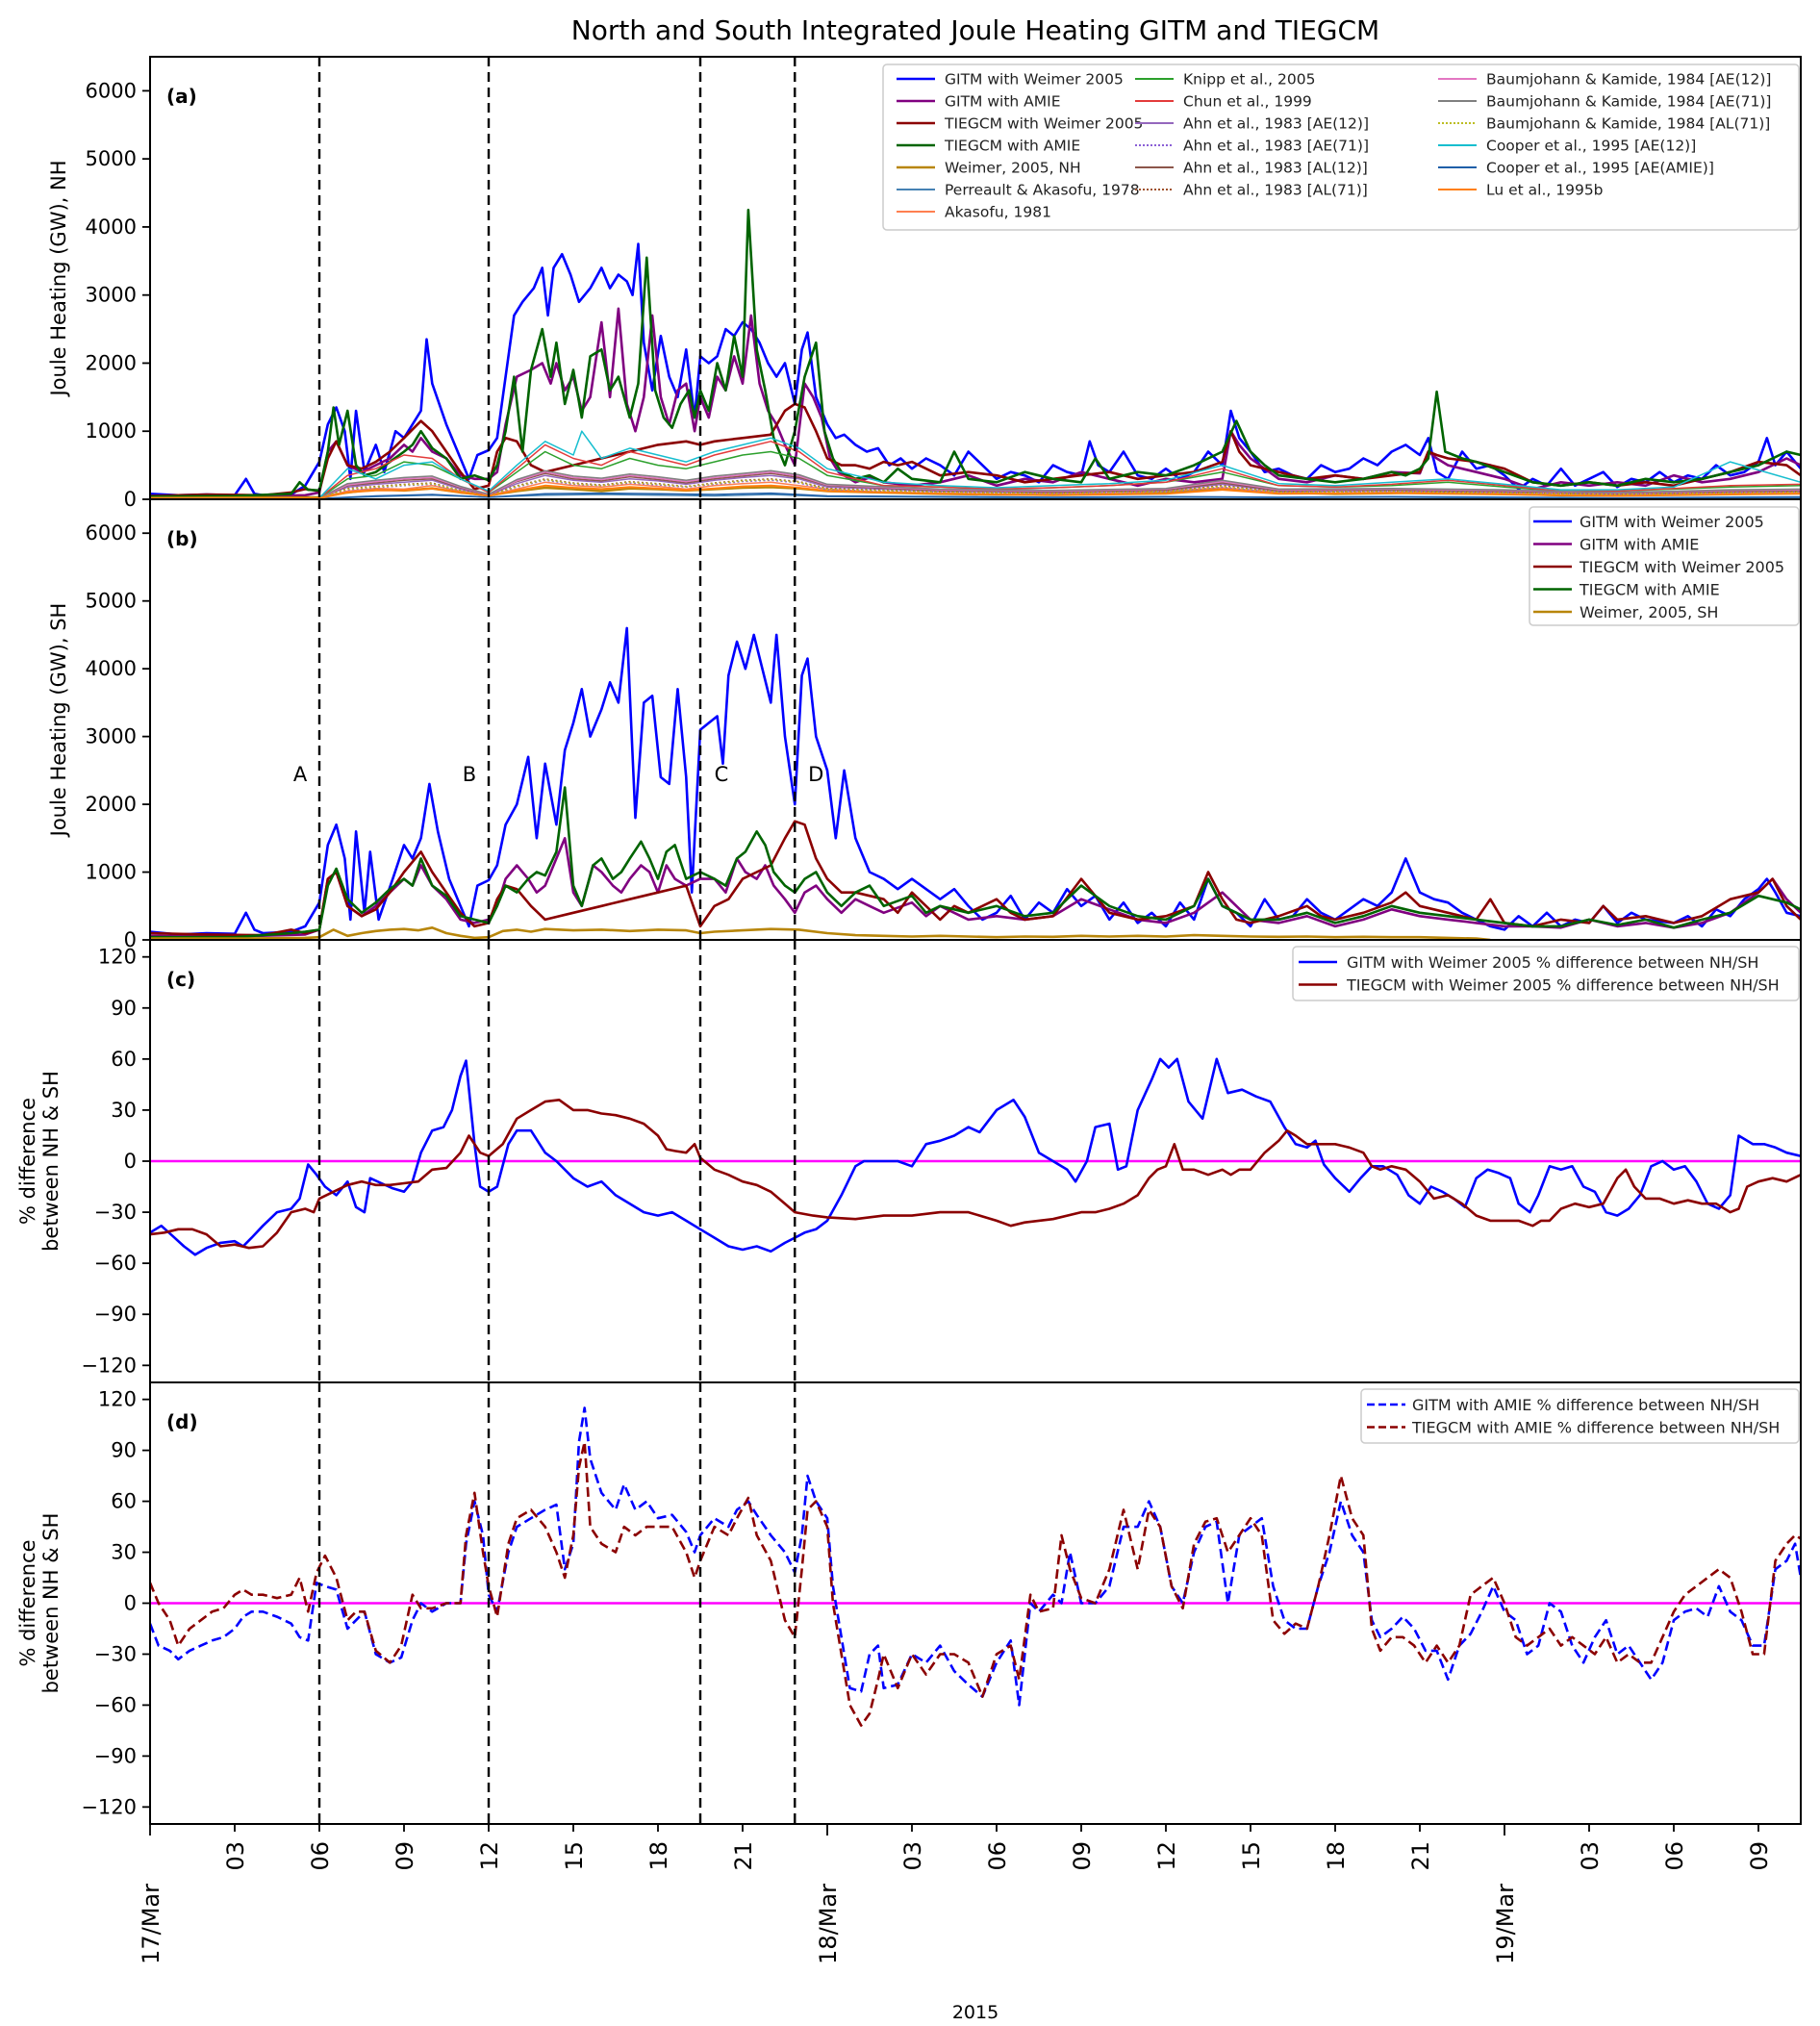  I want to click on legend-entry-label: Baumjohann & Kamide, 1984 [AL(71)], so click(1628, 124).